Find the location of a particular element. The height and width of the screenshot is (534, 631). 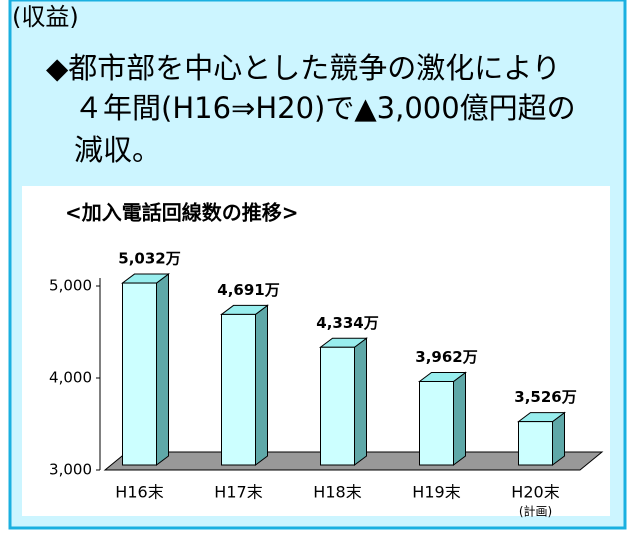

x-tick-label: H20末 is located at coordinates (535, 492).